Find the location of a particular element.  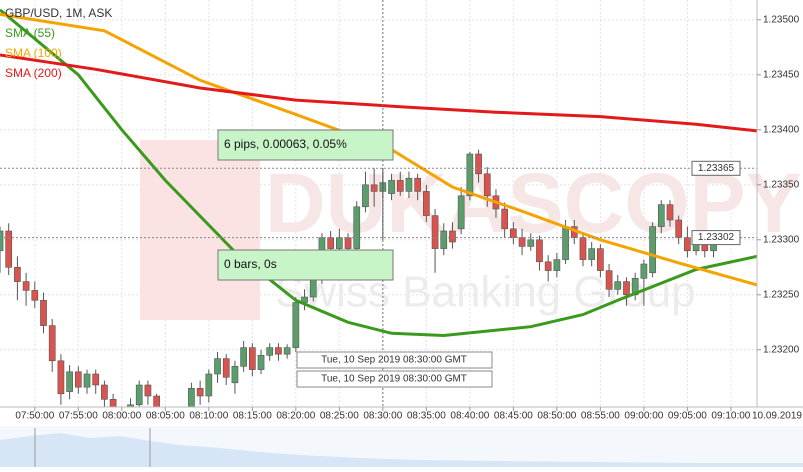

measure-label: 6 pips, 0.00063, 0.05% is located at coordinates (285, 144).